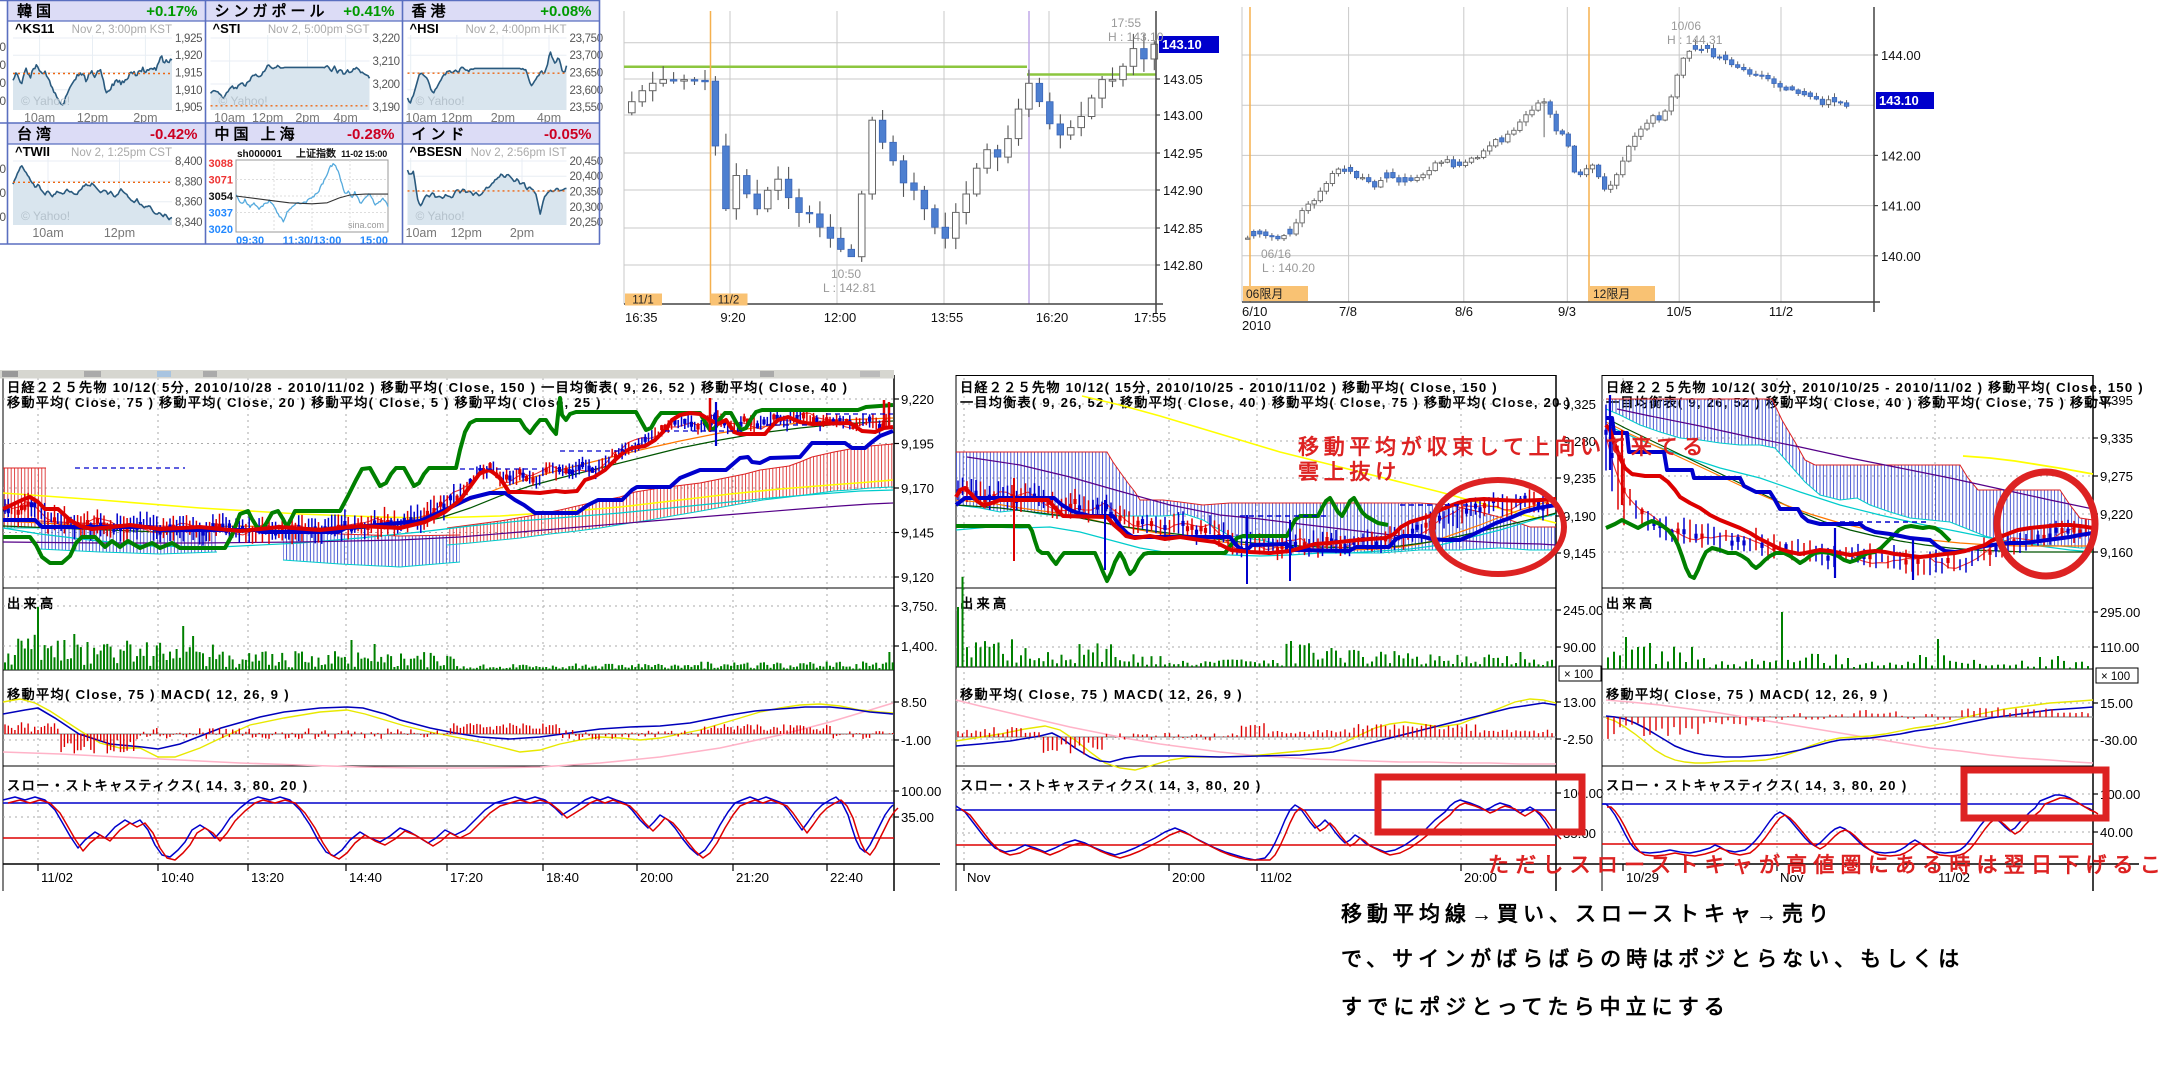 This screenshot has height=1078, width=2170. I want to click on svg-text: 18:40, so click(562, 877).